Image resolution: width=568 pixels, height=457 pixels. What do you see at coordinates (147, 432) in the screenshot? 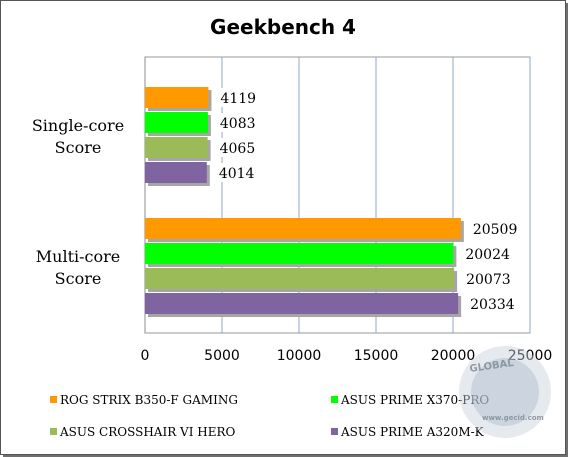
I see `legend-label: ASUS CROSSHAIR VI HERO` at bounding box center [147, 432].